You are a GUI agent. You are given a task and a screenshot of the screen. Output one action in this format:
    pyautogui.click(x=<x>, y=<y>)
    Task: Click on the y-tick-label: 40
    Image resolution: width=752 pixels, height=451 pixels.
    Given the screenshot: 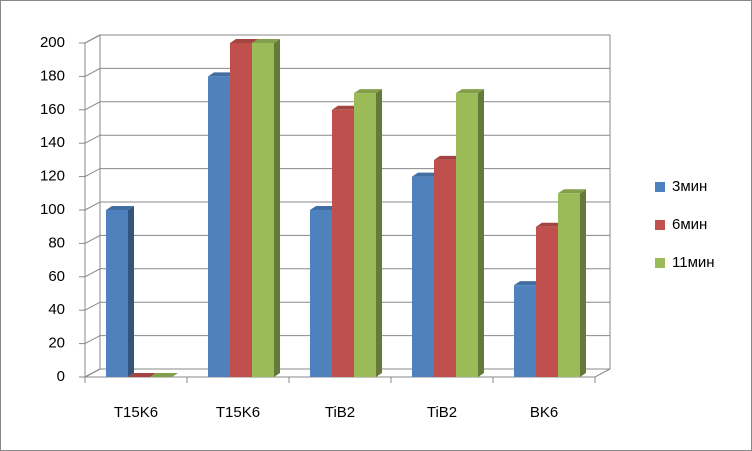 What is the action you would take?
    pyautogui.click(x=56, y=309)
    